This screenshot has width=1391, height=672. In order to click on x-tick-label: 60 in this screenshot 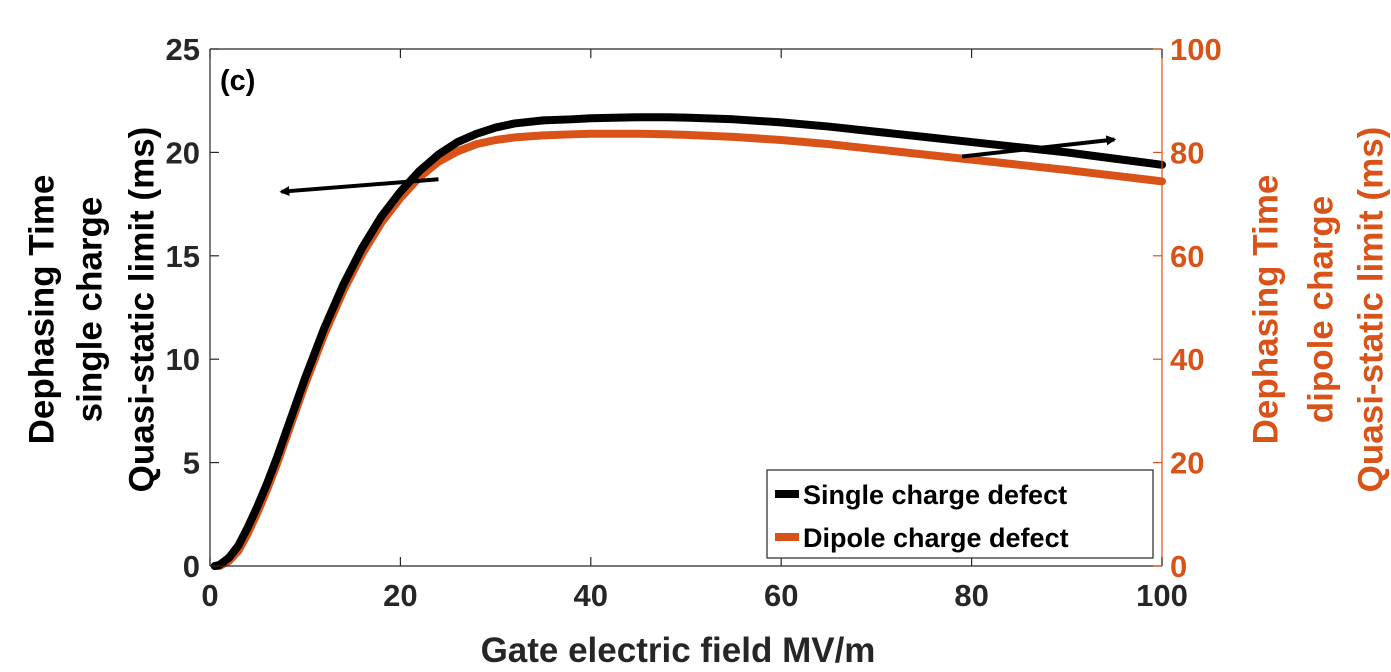, I will do `click(781, 595)`.